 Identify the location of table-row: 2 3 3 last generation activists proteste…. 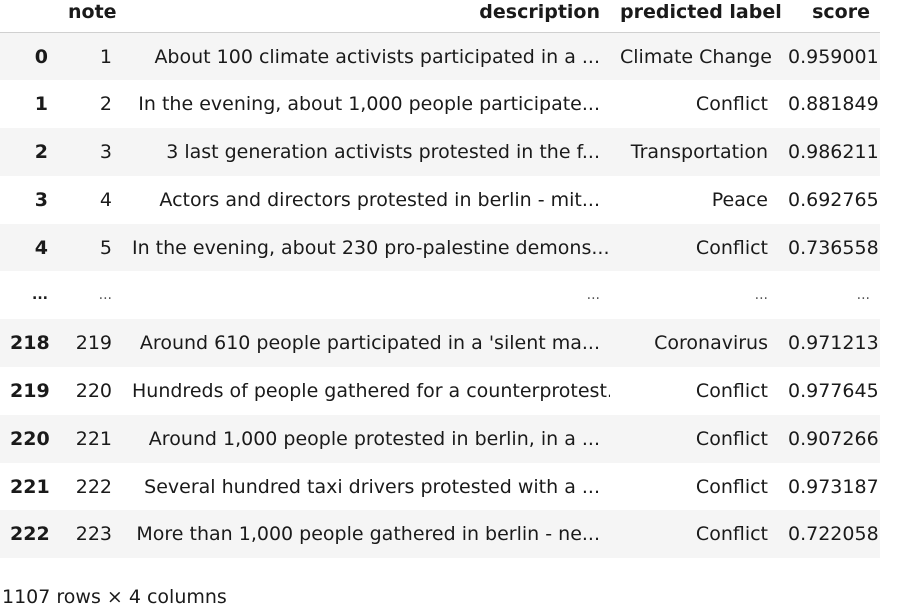
(440, 152).